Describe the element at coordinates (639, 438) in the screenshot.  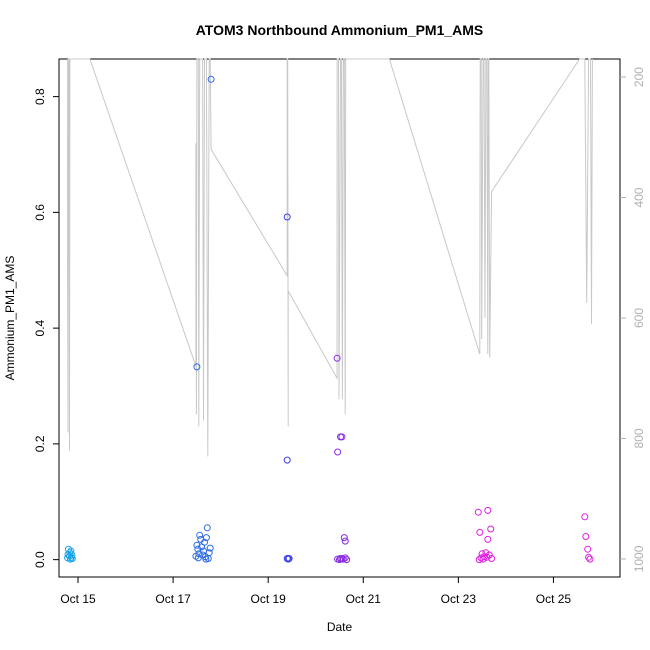
I see `y2-tick-label: 800` at that location.